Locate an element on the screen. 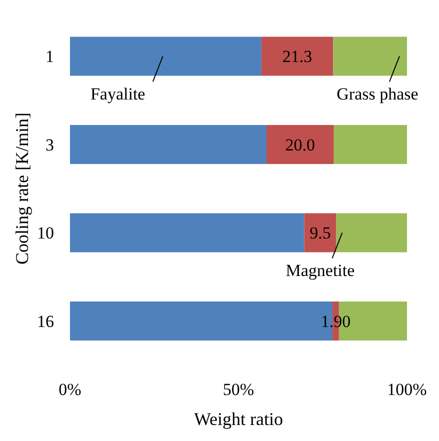 The image size is (439, 441). x-tick-label: 100% is located at coordinates (407, 390).